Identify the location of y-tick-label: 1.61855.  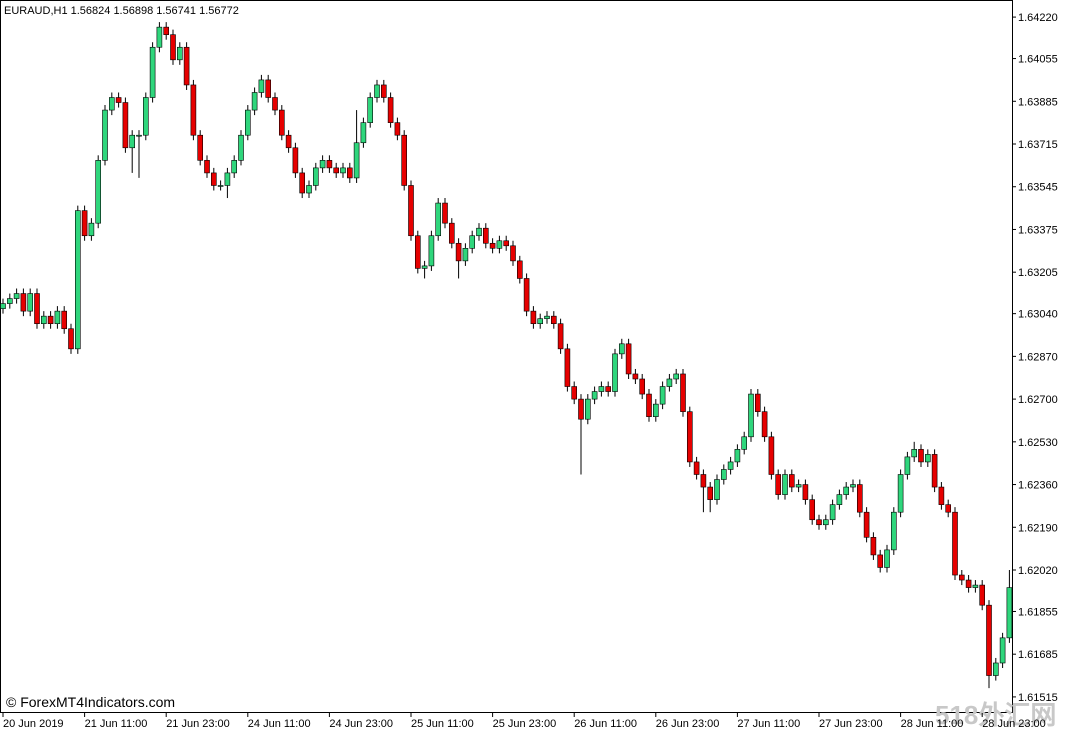
(1038, 612).